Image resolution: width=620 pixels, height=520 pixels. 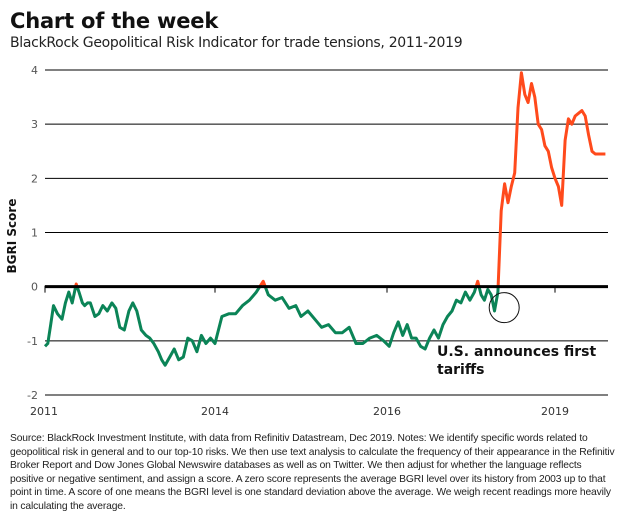 I want to click on annotation-label-line2: tariffs, so click(x=461, y=370).